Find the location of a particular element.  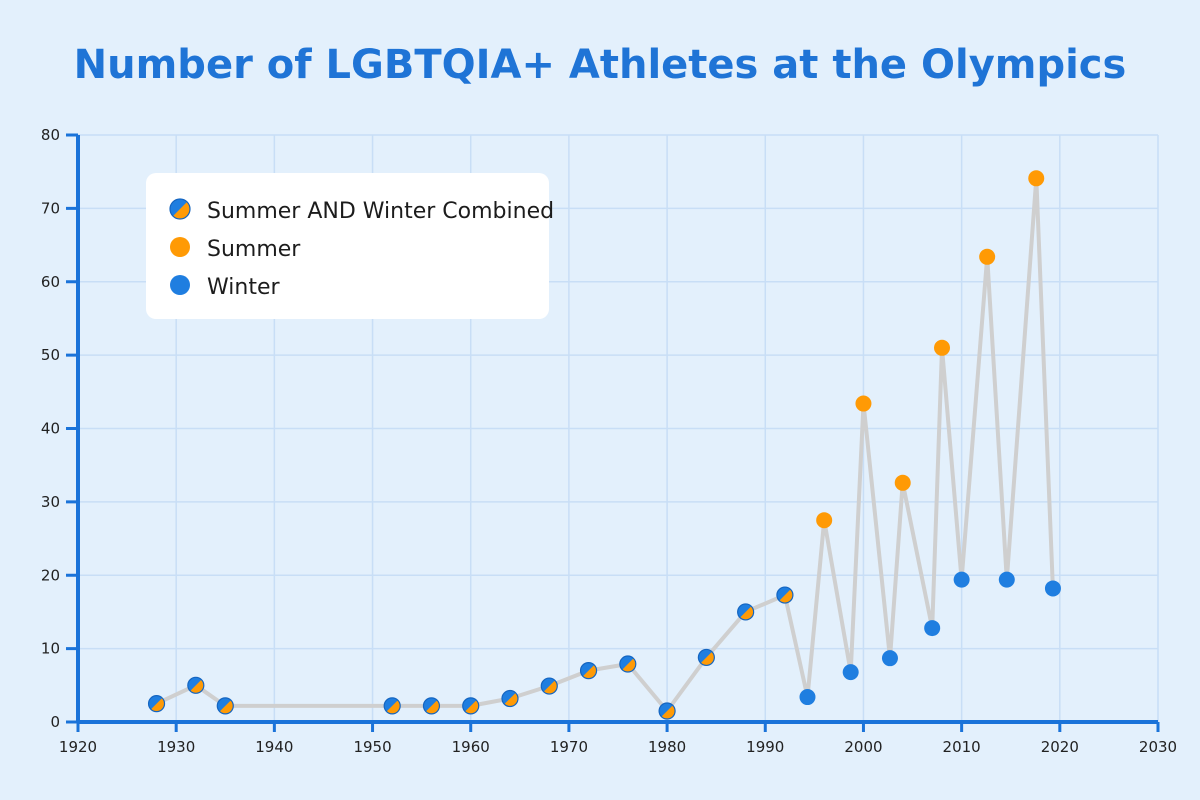

x-tick-label: 1980 is located at coordinates (667, 747).